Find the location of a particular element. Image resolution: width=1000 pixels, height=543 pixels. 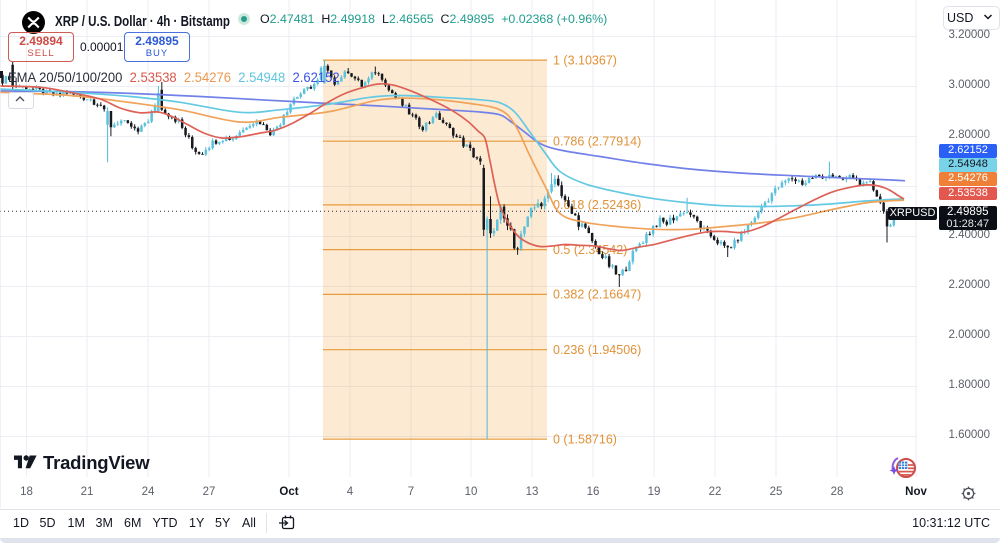

svg-text: 1 (3.10367) is located at coordinates (585, 60).